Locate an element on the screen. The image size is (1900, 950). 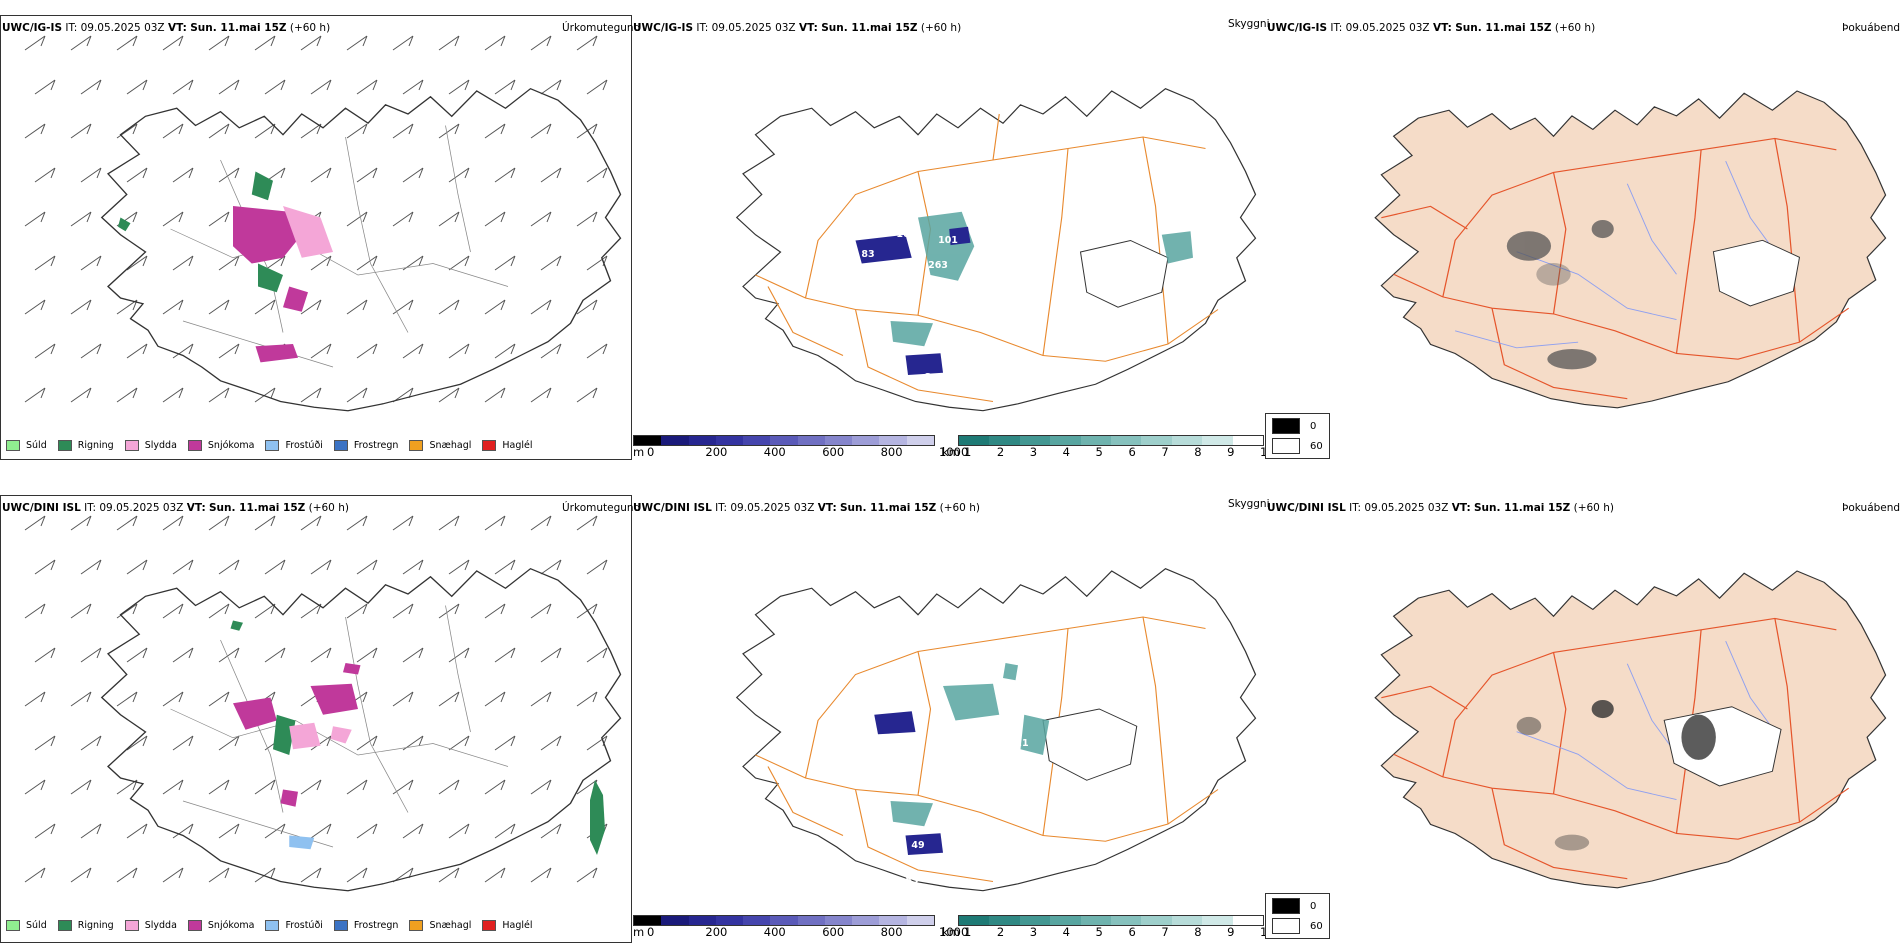
legend-item: Haglél is located at coordinates (507, 925).